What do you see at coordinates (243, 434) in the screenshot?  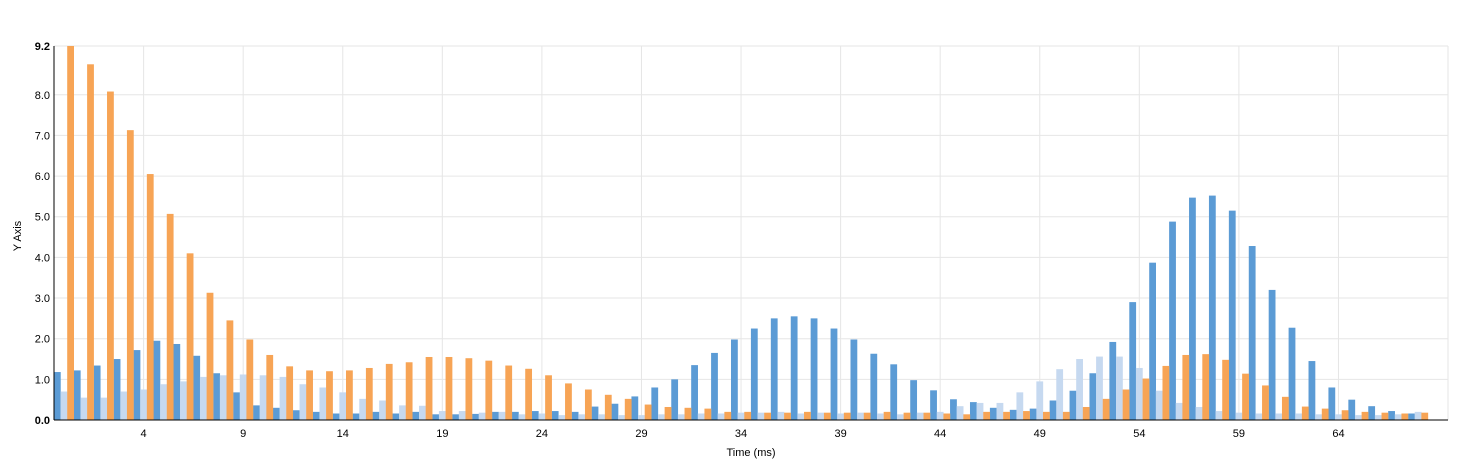 I see `x-tick-label: 9` at bounding box center [243, 434].